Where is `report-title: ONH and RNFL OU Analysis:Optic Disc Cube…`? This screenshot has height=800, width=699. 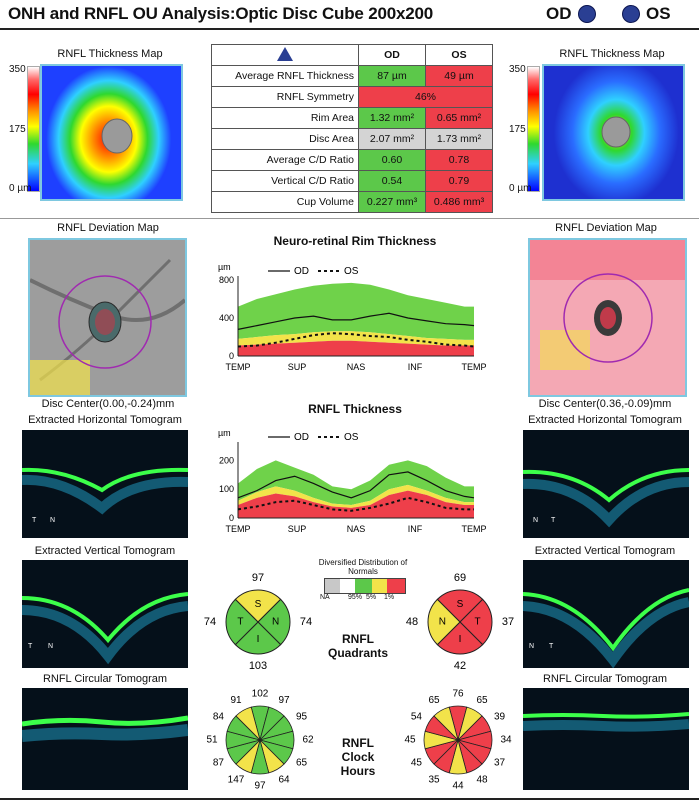 report-title: ONH and RNFL OU Analysis:Optic Disc Cube… is located at coordinates (220, 13).